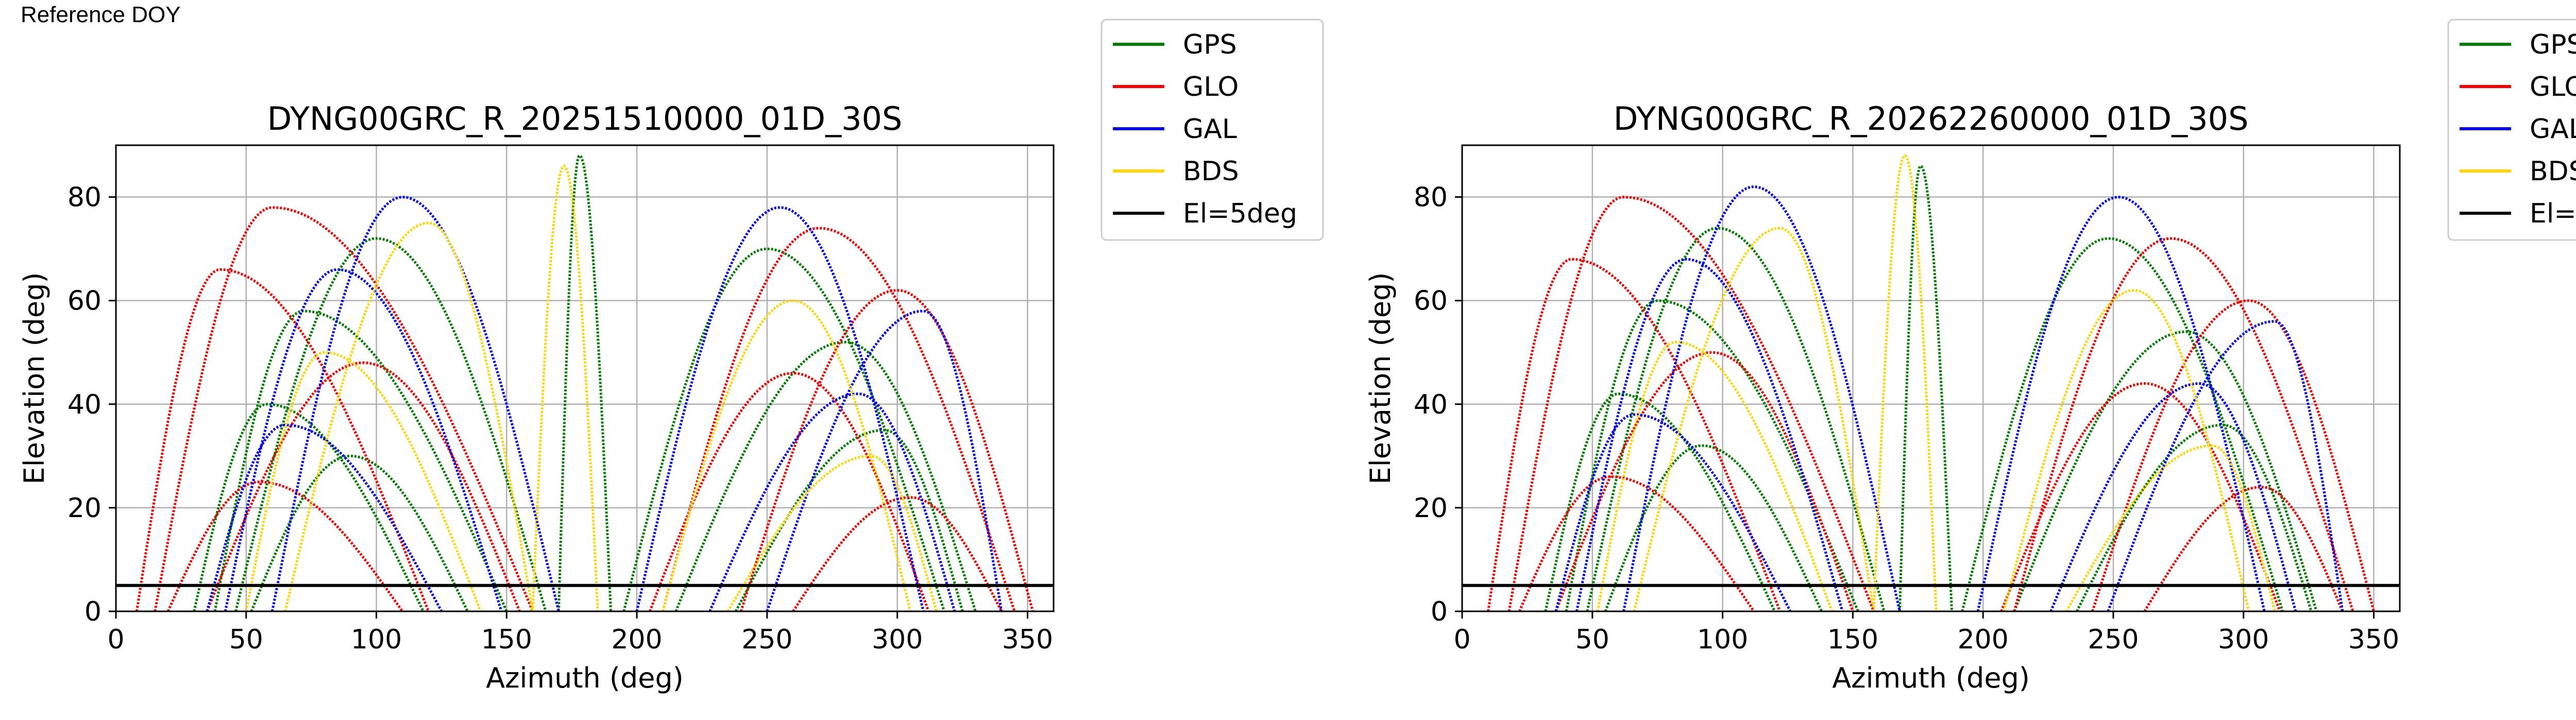 This screenshot has height=720, width=2576. I want to click on x-axis-label: Azimuth (deg), so click(1931, 678).